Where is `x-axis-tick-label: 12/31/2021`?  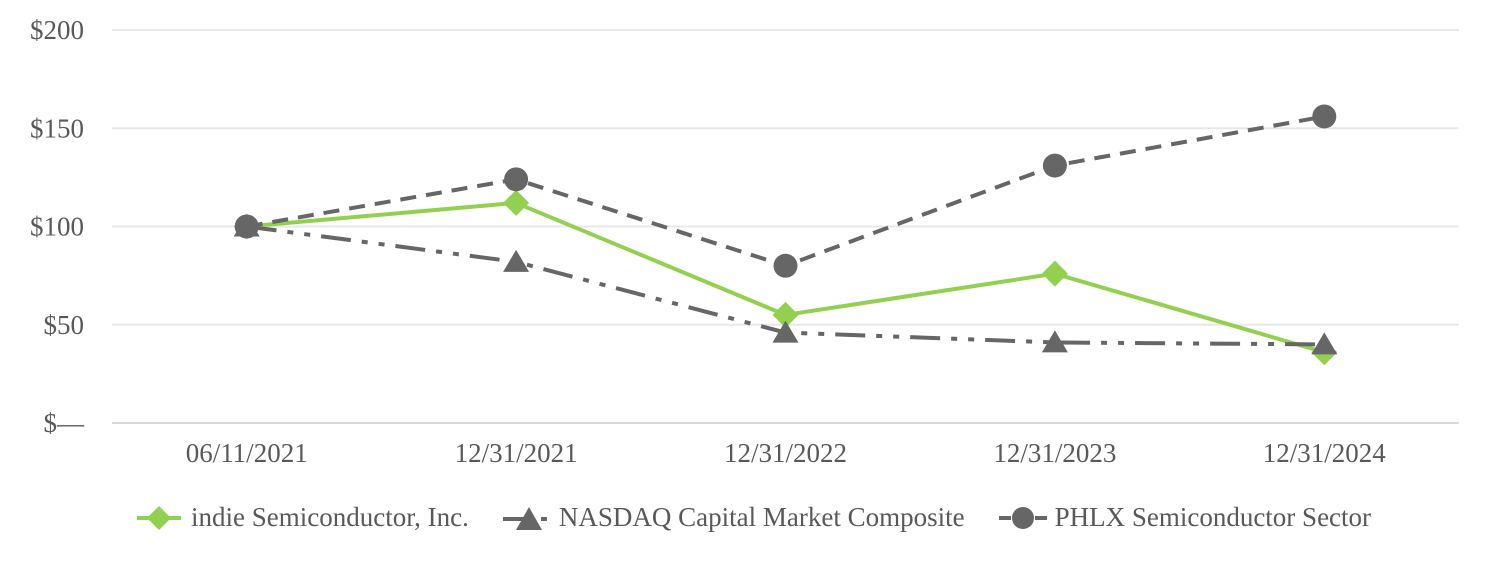
x-axis-tick-label: 12/31/2021 is located at coordinates (516, 453).